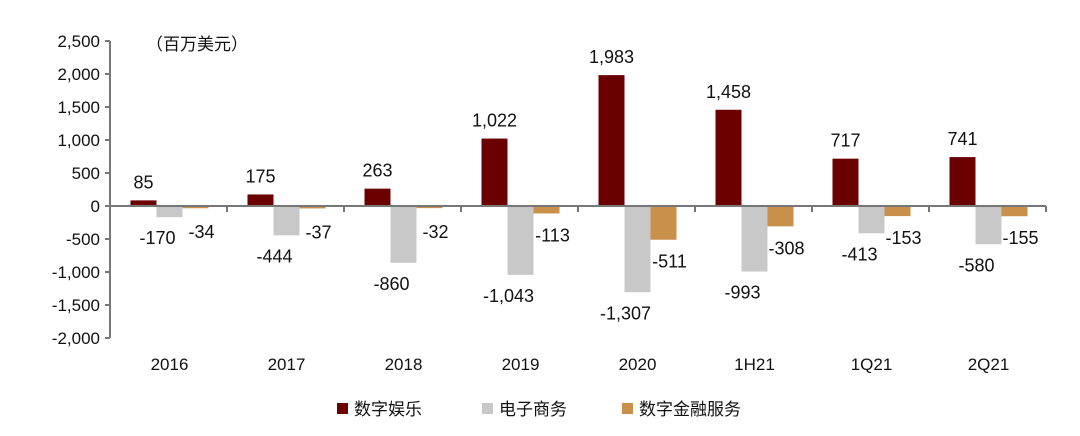 The width and height of the screenshot is (1080, 436). I want to click on bar-数字金融服务-2020, so click(663, 223).